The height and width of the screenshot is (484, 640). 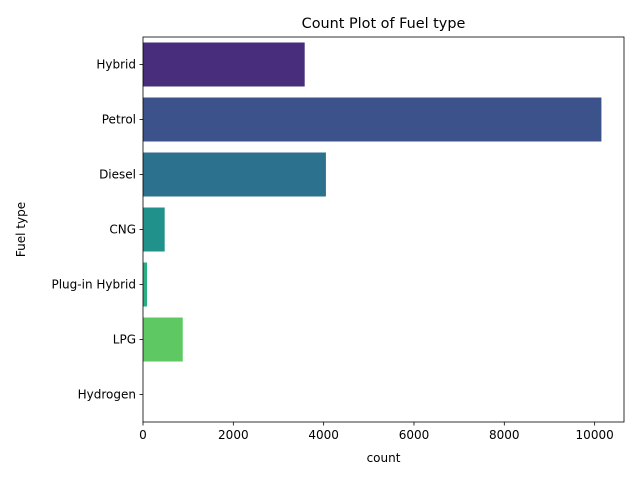 I want to click on x-tick-label: 6000, so click(x=414, y=435).